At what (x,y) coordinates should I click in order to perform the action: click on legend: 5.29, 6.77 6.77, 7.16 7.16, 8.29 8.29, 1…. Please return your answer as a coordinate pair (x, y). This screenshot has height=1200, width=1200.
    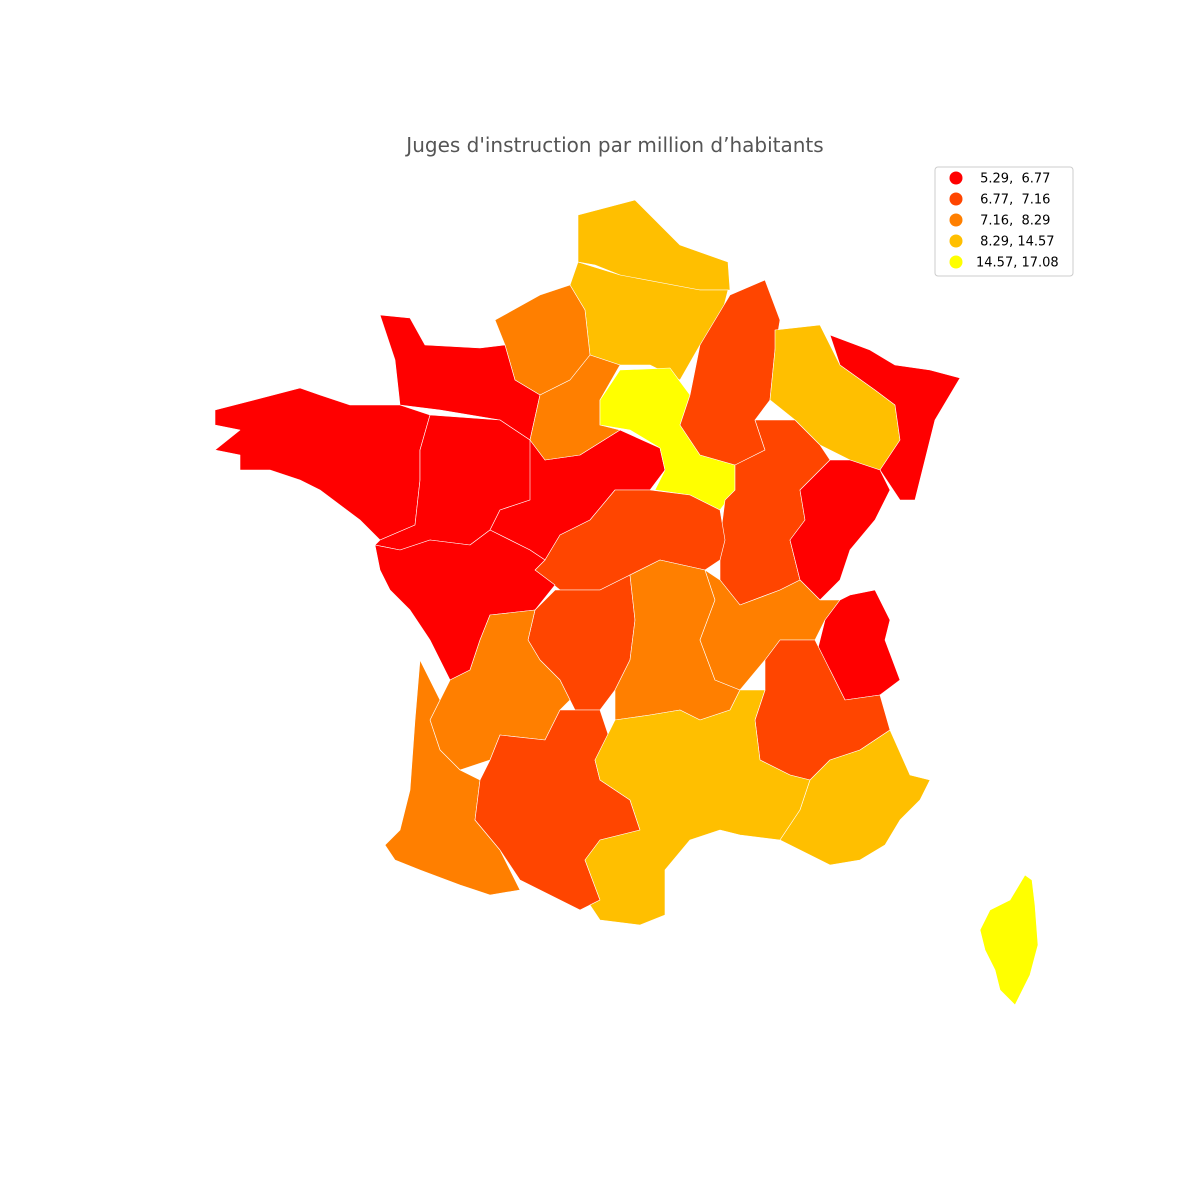
    Looking at the image, I should click on (1004, 221).